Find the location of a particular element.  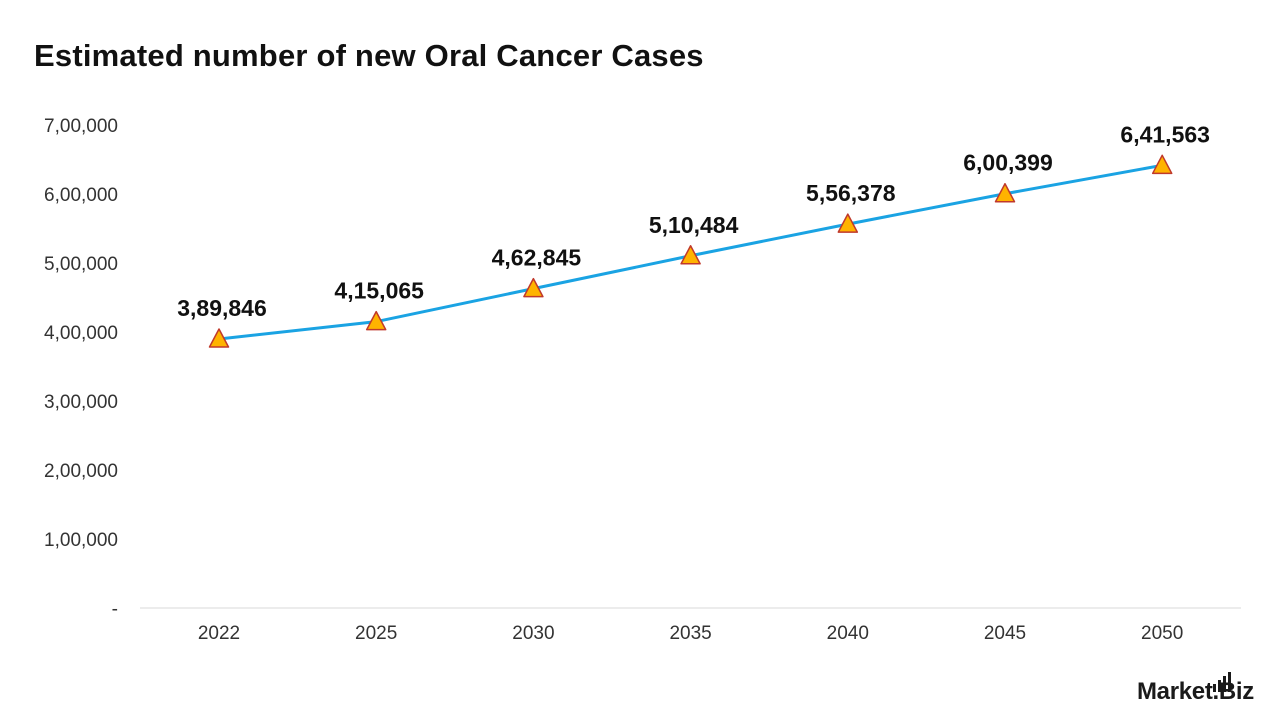

x-tick-label: 2050 is located at coordinates (1162, 633).